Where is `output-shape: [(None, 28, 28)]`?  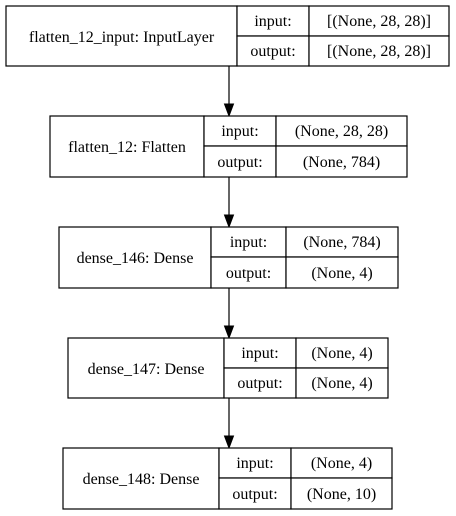 output-shape: [(None, 28, 28)] is located at coordinates (379, 51).